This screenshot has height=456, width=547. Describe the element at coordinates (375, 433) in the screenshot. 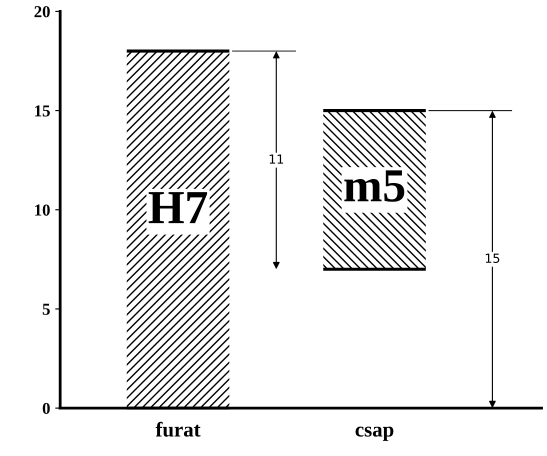

I see `x-tick-label: csap` at that location.